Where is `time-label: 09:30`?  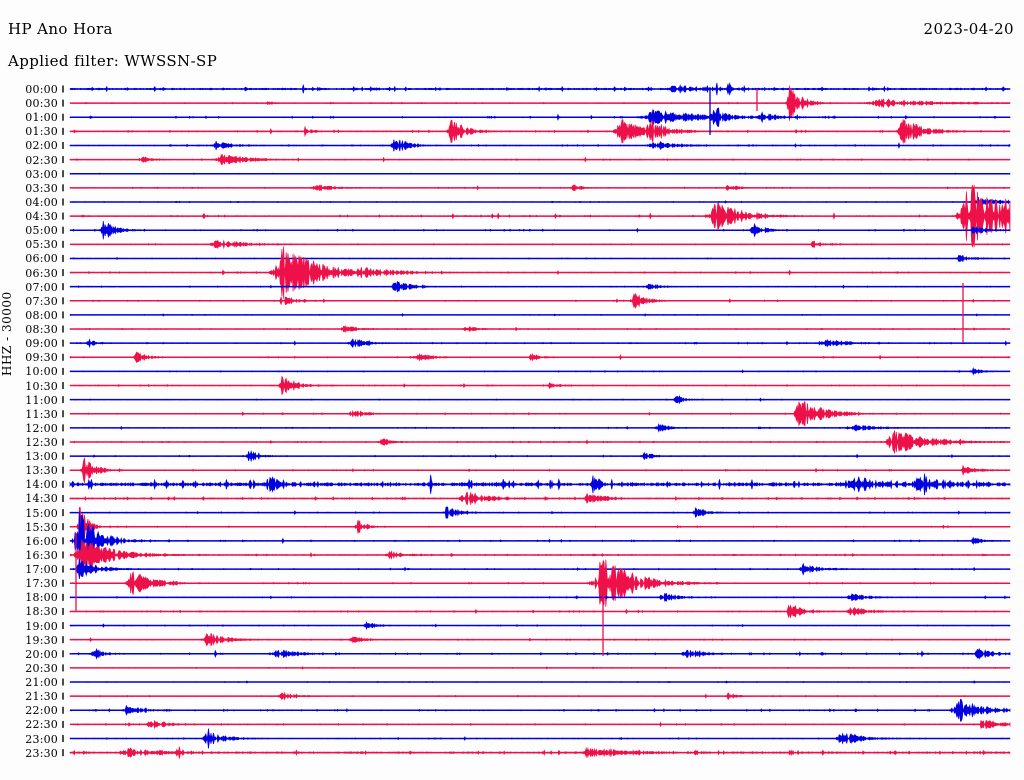
time-label: 09:30 is located at coordinates (41, 358).